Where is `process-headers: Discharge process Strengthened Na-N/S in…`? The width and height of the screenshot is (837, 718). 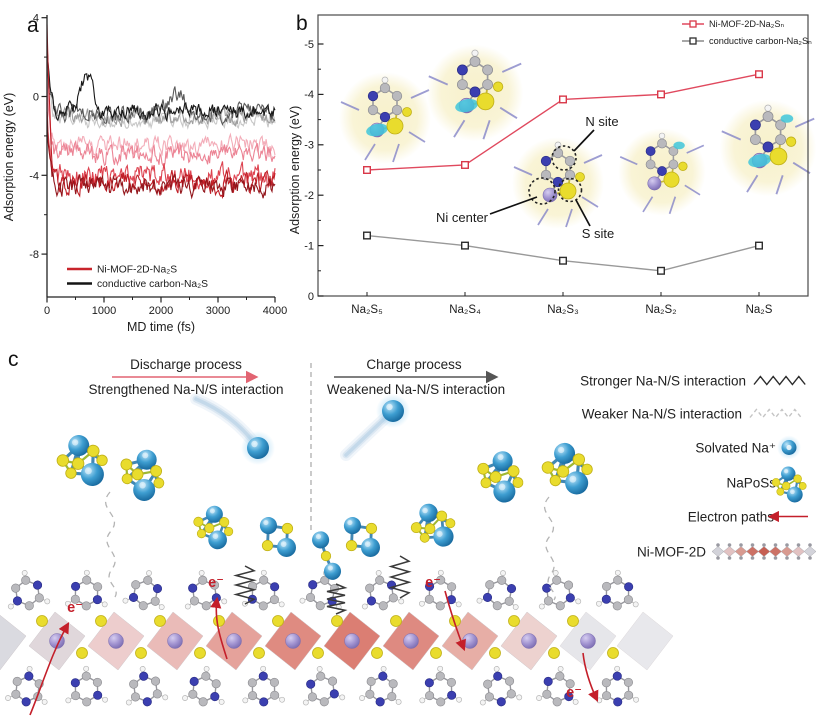 process-headers: Discharge process Strengthened Na-N/S in… is located at coordinates (296, 377).